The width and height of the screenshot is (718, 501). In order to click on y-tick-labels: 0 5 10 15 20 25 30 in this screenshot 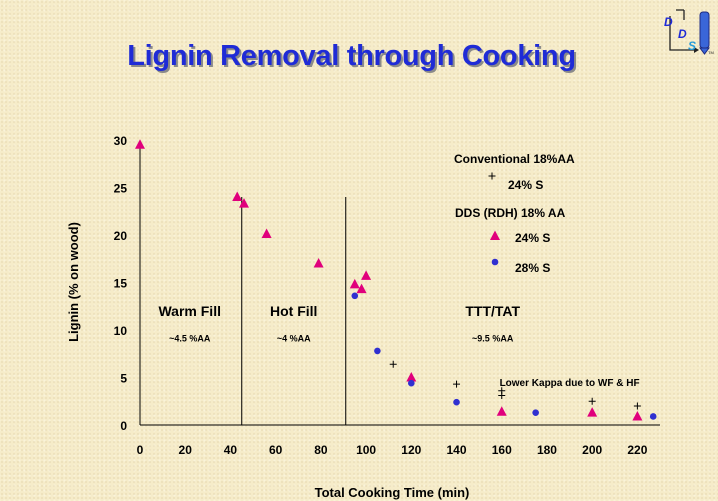, I will do `click(121, 283)`.